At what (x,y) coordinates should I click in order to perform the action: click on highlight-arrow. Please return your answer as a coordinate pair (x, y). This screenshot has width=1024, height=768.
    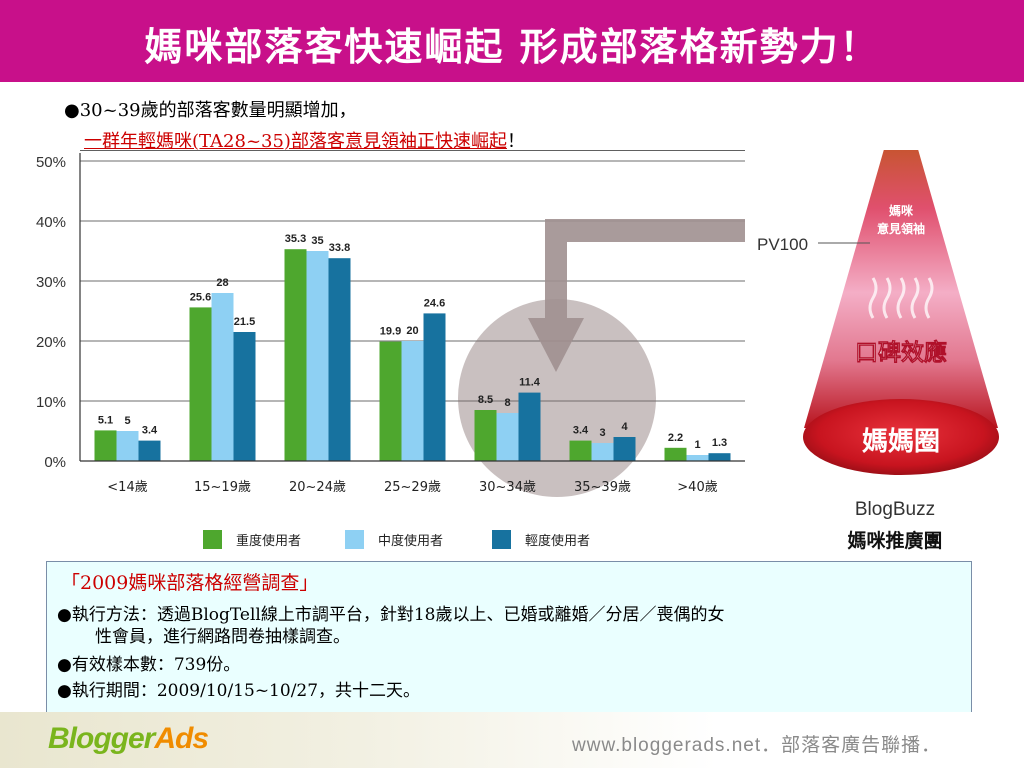
    Looking at the image, I should click on (636, 295).